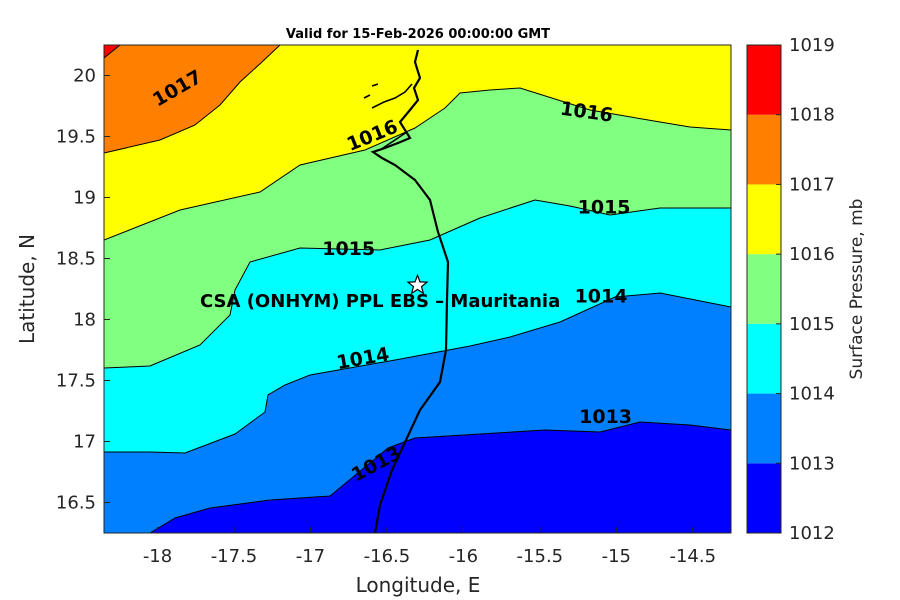 The height and width of the screenshot is (600, 900). I want to click on y-axis-label: Latitude, N, so click(27, 289).